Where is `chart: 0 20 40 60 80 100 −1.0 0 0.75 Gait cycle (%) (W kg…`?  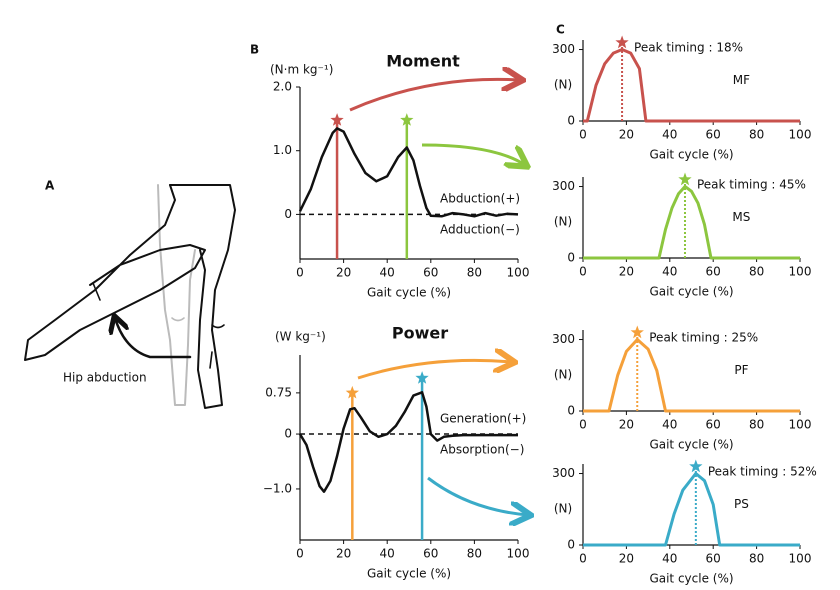 chart: 0 20 40 60 80 100 −1.0 0 0.75 Gait cycle (%) (W kg… is located at coordinates (396, 452).